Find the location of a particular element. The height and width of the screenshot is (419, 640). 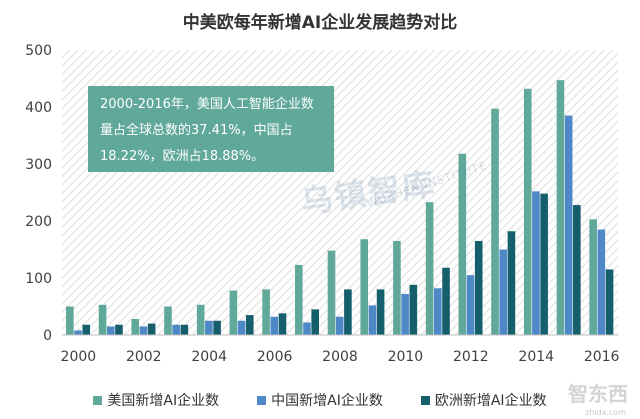

y-axis: 0 100 200 300 400 500 is located at coordinates (38, 193).